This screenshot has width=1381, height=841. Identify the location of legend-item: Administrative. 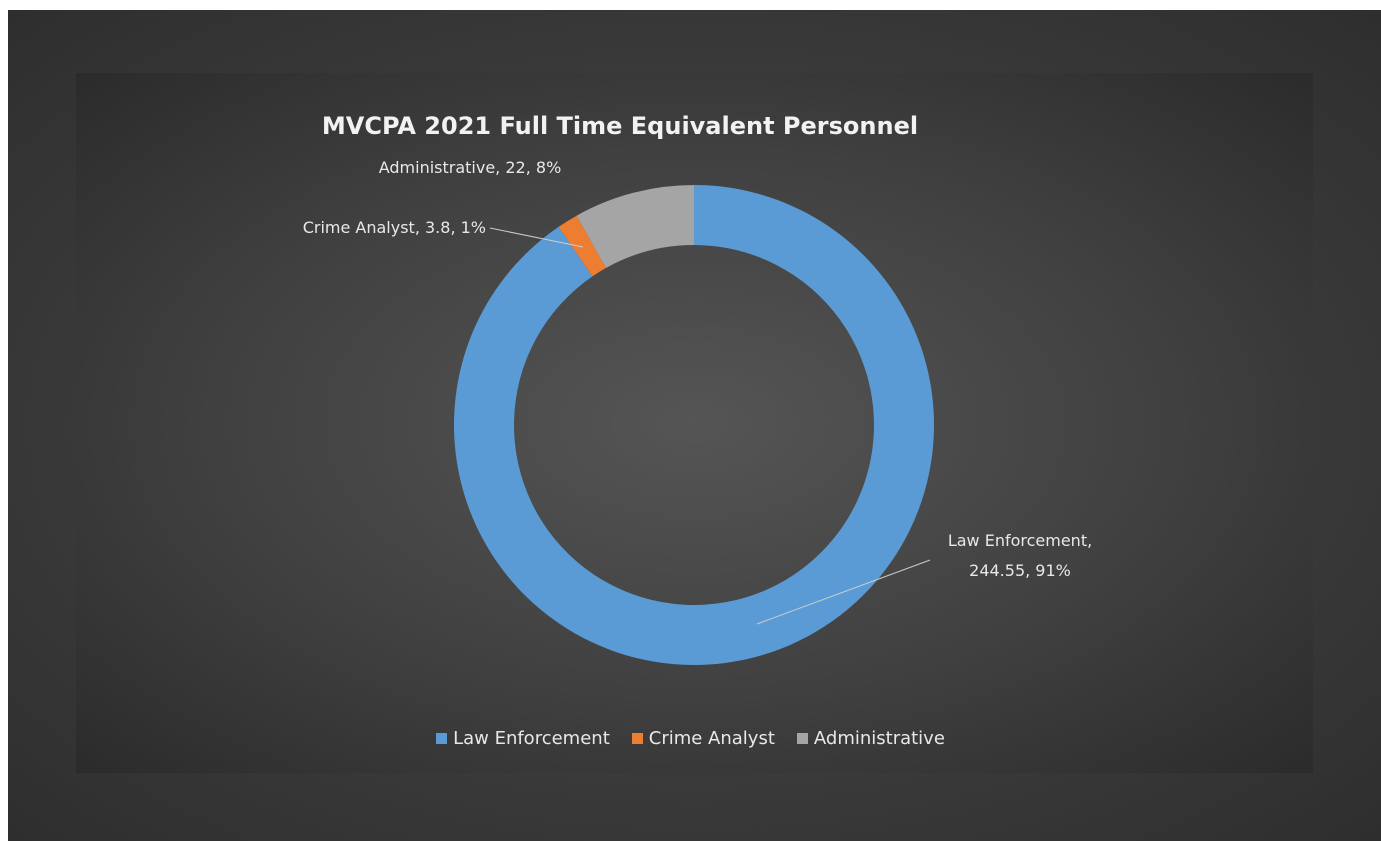
(870, 738).